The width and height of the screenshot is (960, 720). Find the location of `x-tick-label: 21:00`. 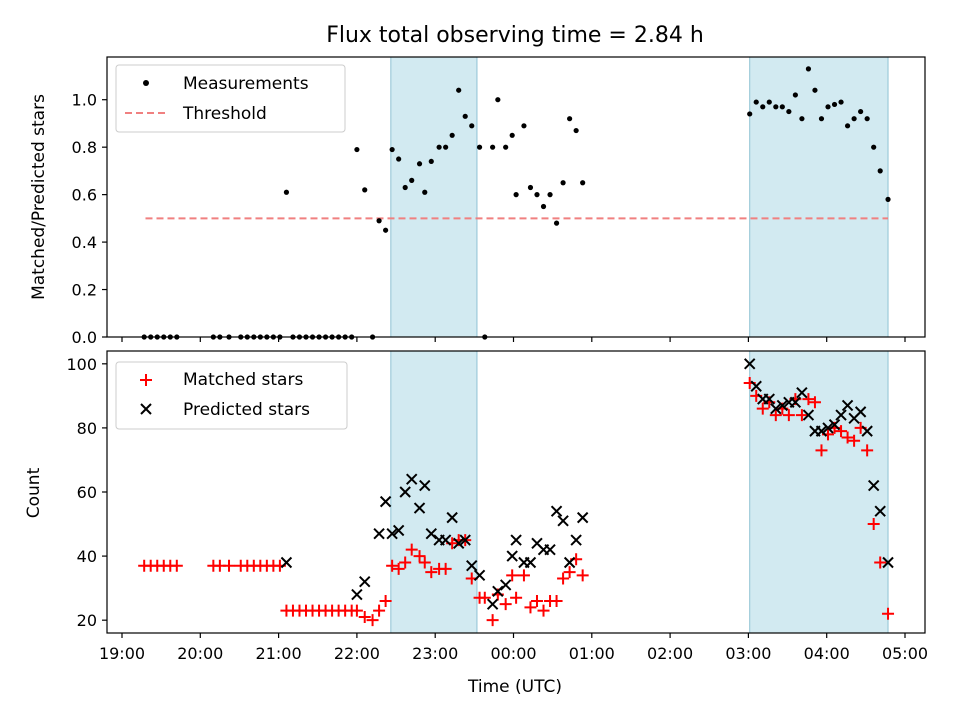

x-tick-label: 21:00 is located at coordinates (279, 653).